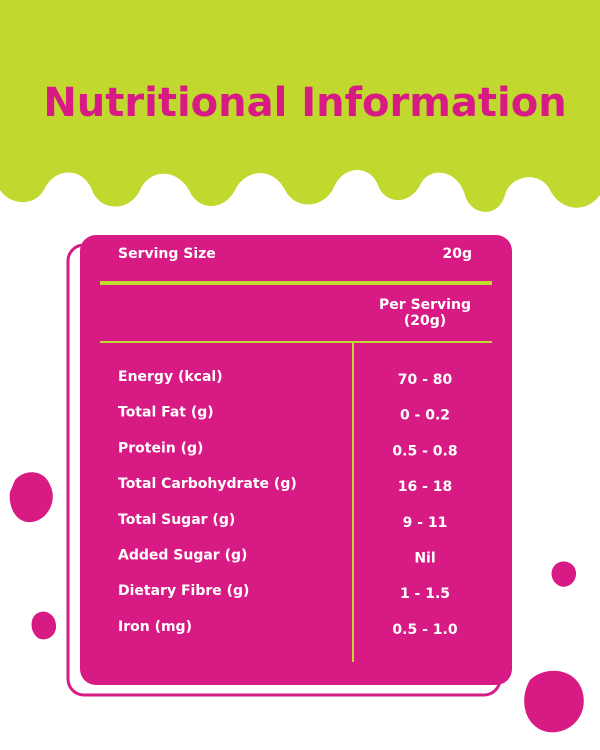 The width and height of the screenshot is (600, 750). What do you see at coordinates (425, 487) in the screenshot?
I see `row-value: 16 - 18` at bounding box center [425, 487].